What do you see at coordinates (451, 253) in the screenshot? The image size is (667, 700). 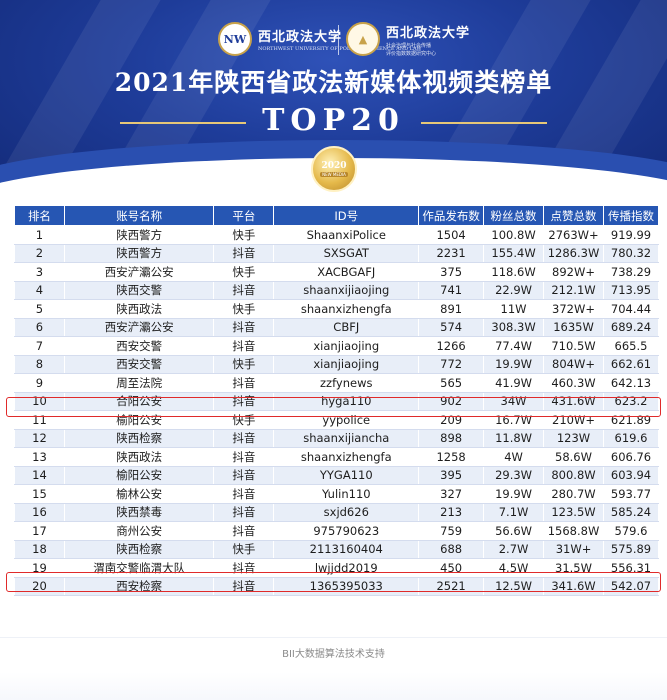 I see `table-cell: 2231` at bounding box center [451, 253].